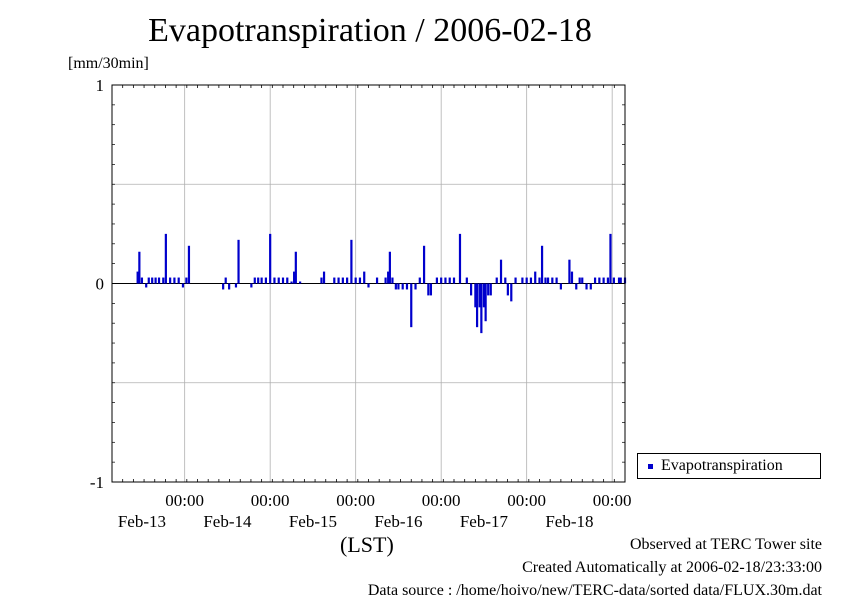  What do you see at coordinates (100, 85) in the screenshot?
I see `y-tick-label: 1` at bounding box center [100, 85].